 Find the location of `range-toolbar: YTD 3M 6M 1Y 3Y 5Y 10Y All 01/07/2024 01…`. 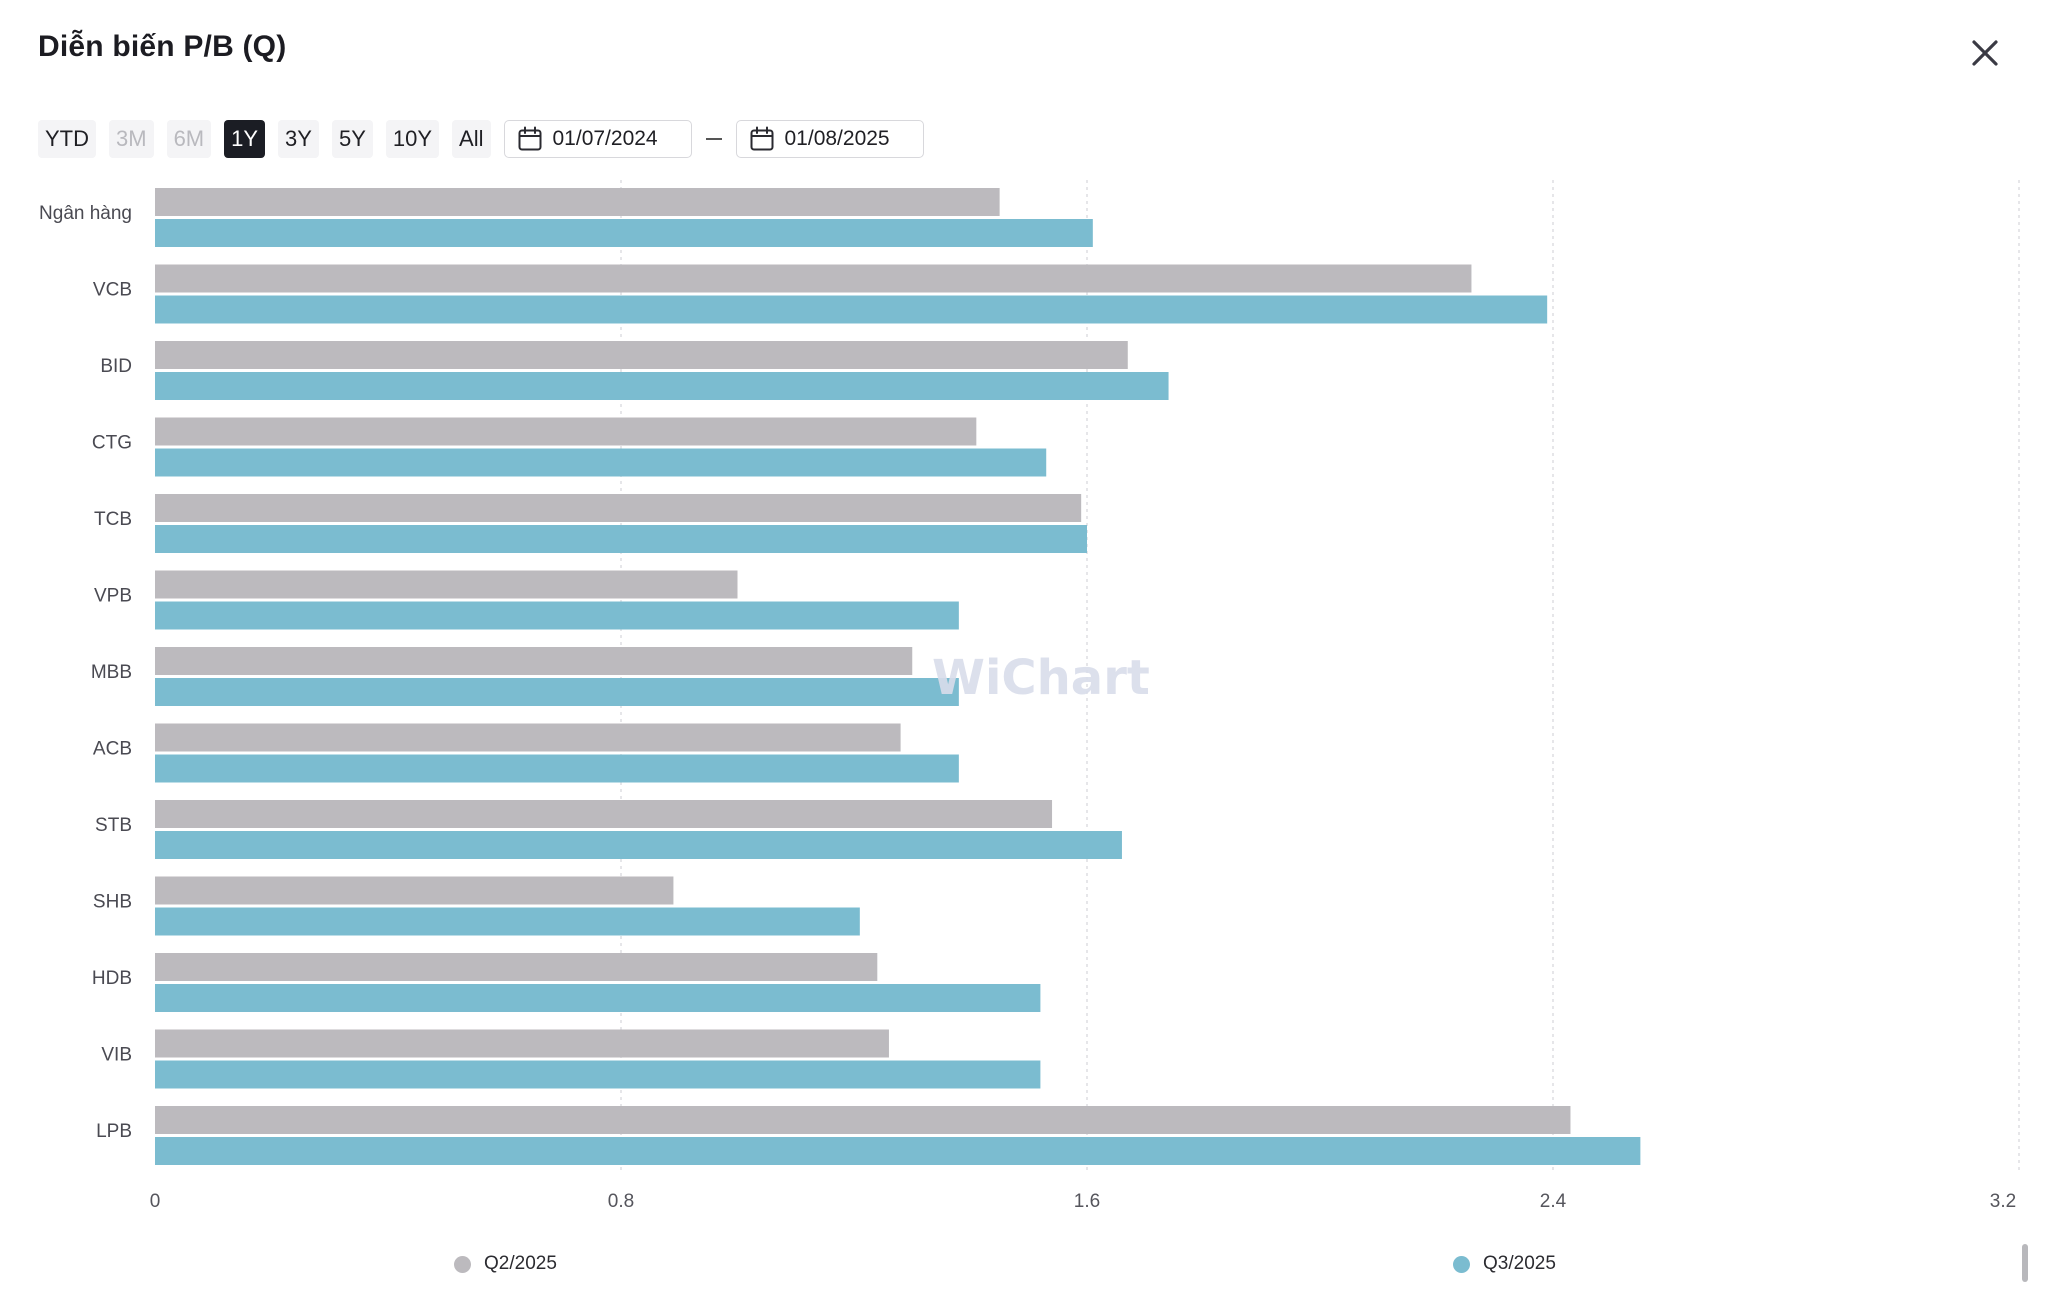

range-toolbar: YTD 3M 6M 1Y 3Y 5Y 10Y All 01/07/2024 01… is located at coordinates (481, 139).